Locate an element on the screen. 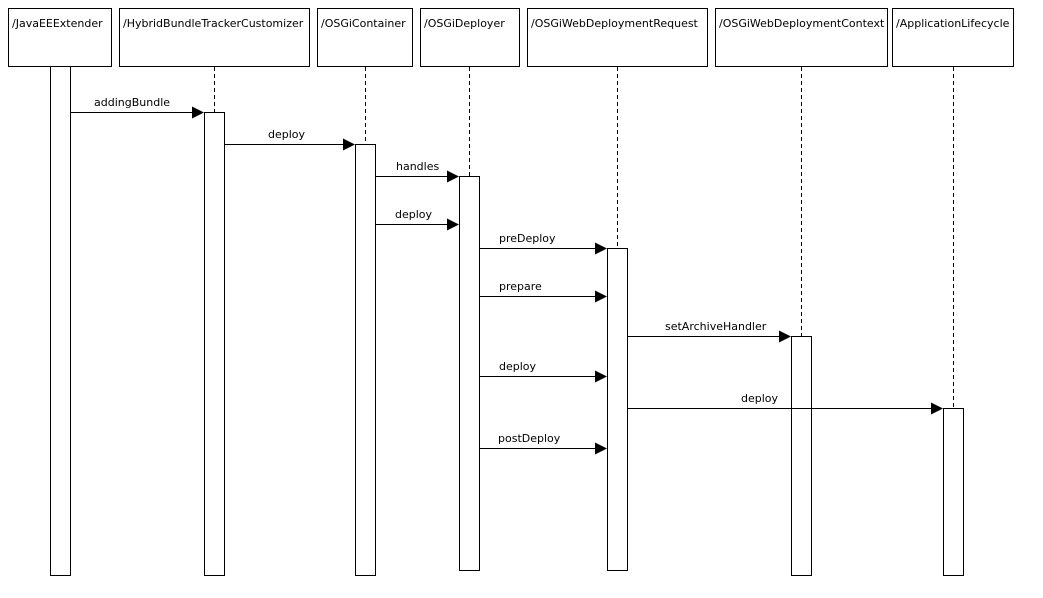 The height and width of the screenshot is (598, 1043). participant-label: /OSGiDeployer is located at coordinates (464, 23).